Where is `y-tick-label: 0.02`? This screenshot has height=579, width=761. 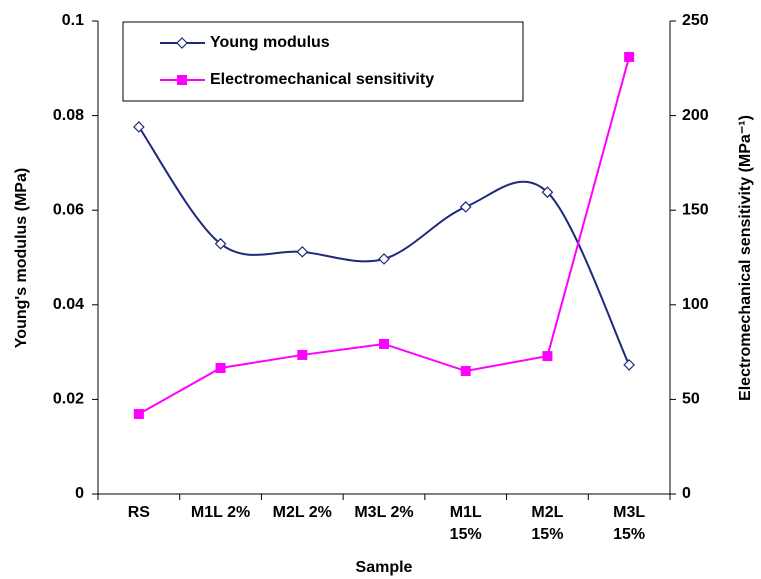
y-tick-label: 0.02 is located at coordinates (68, 399).